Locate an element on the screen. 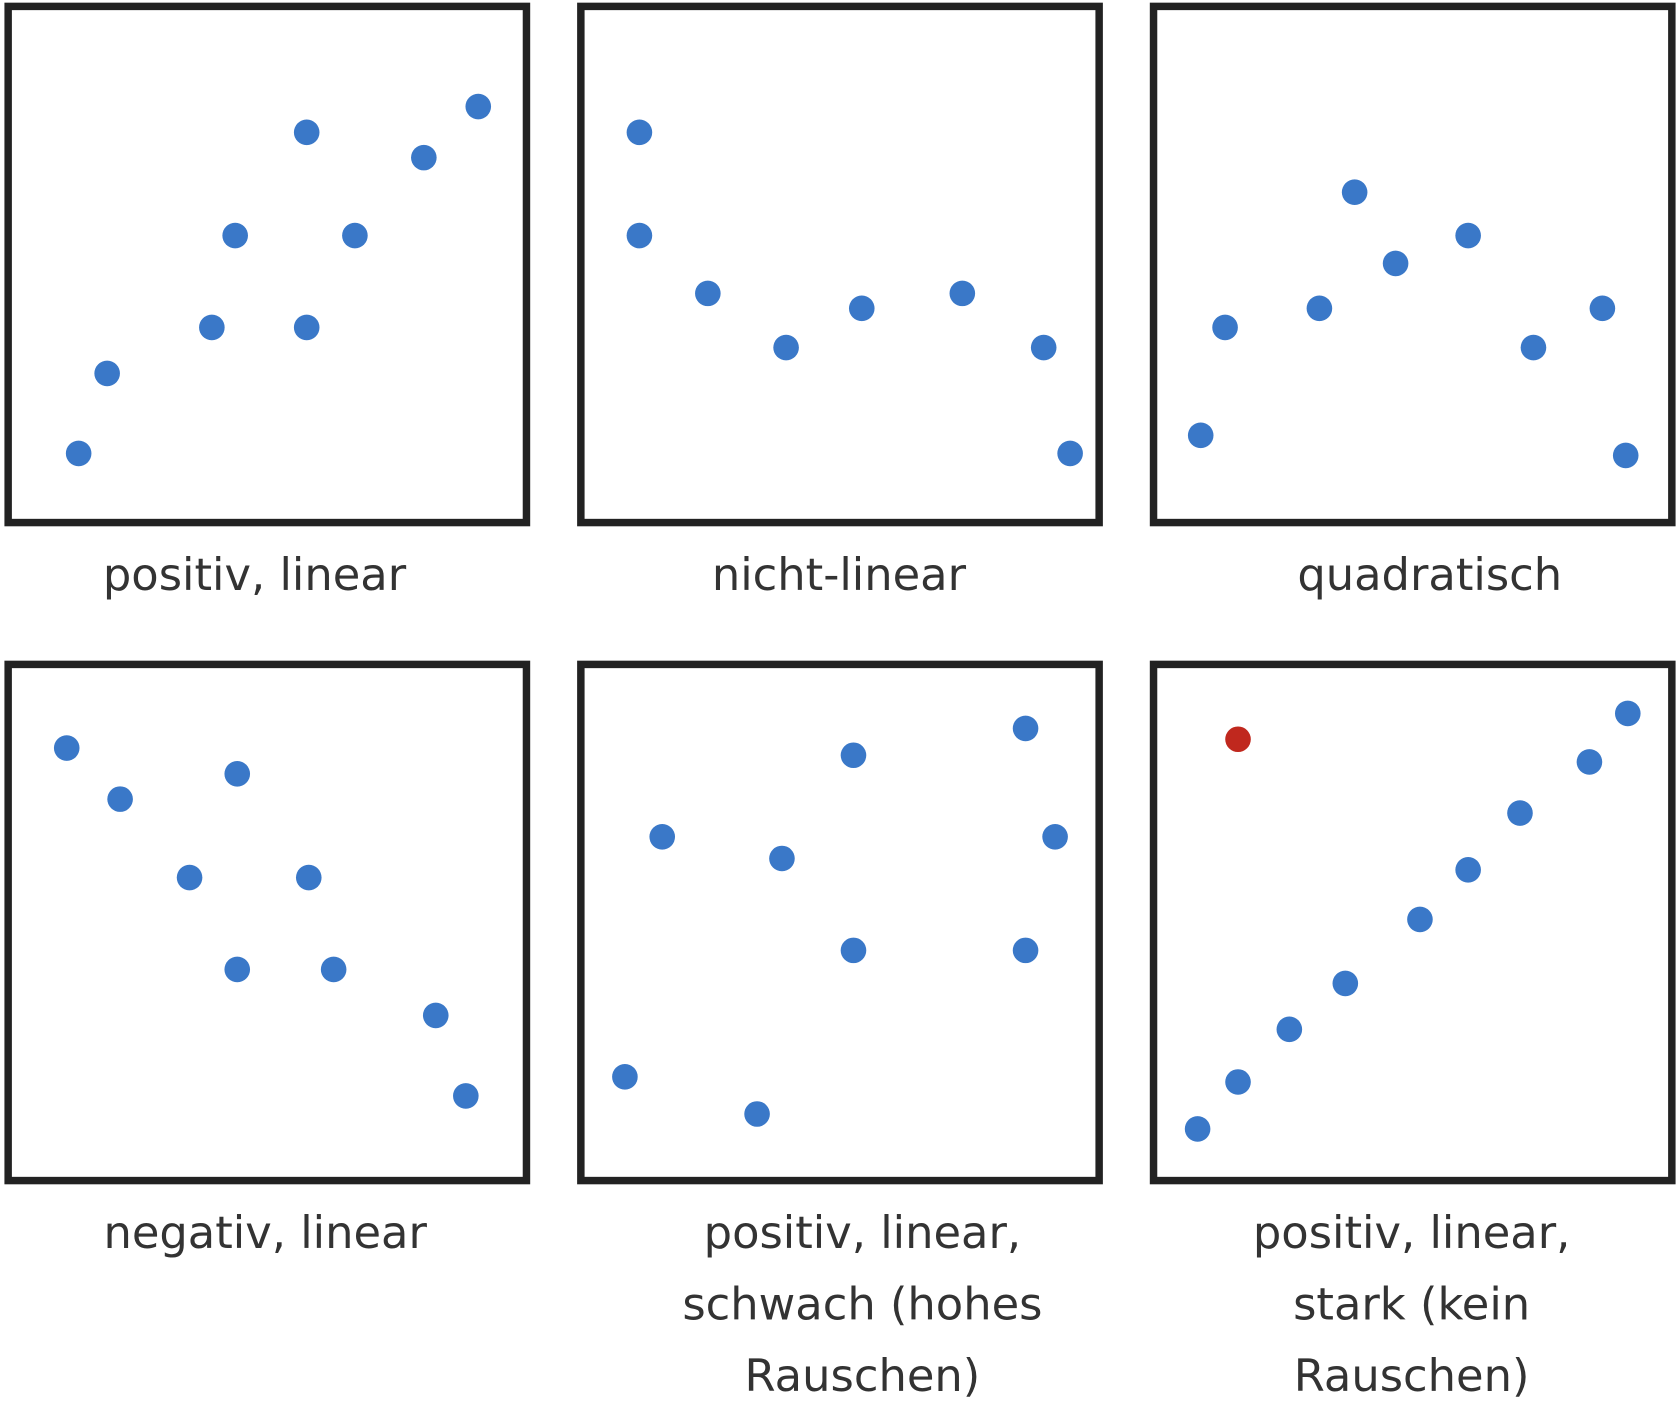  chart-caption: negativ, linear is located at coordinates (265, 1232).